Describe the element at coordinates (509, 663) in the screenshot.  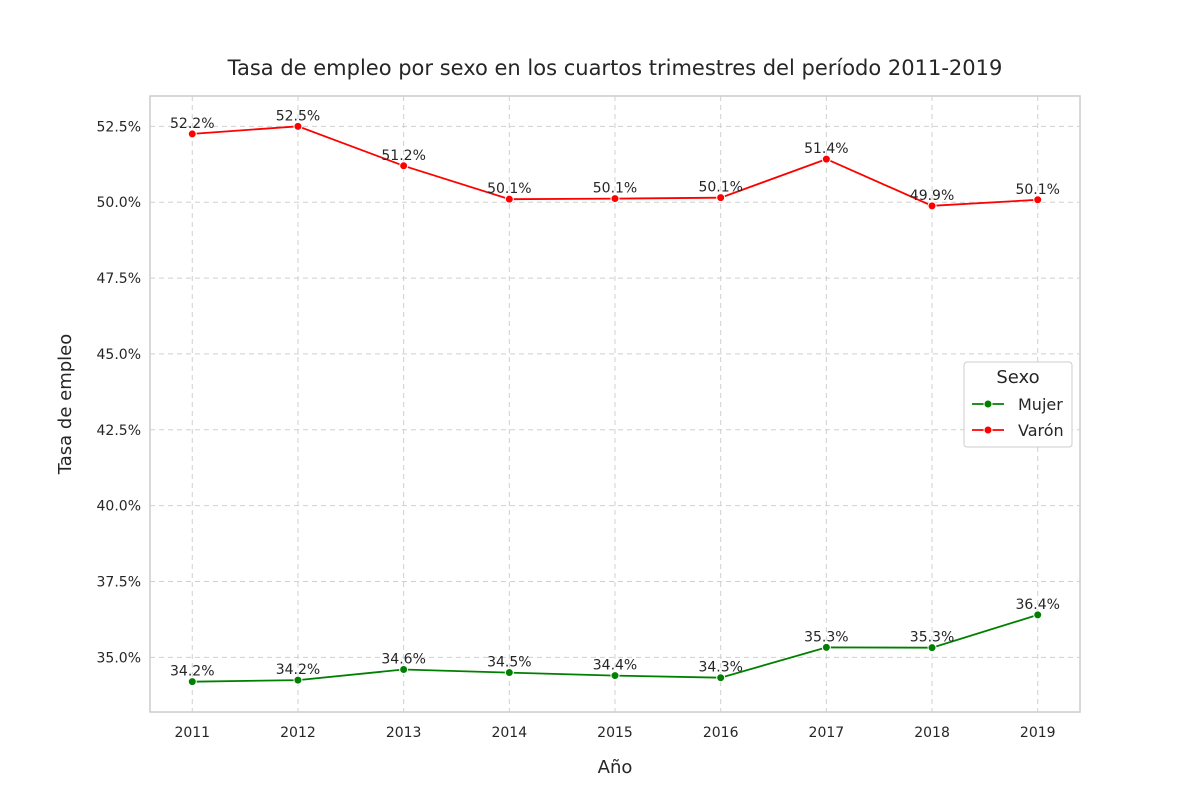
I see `data-label-mujer: 34.5%` at that location.